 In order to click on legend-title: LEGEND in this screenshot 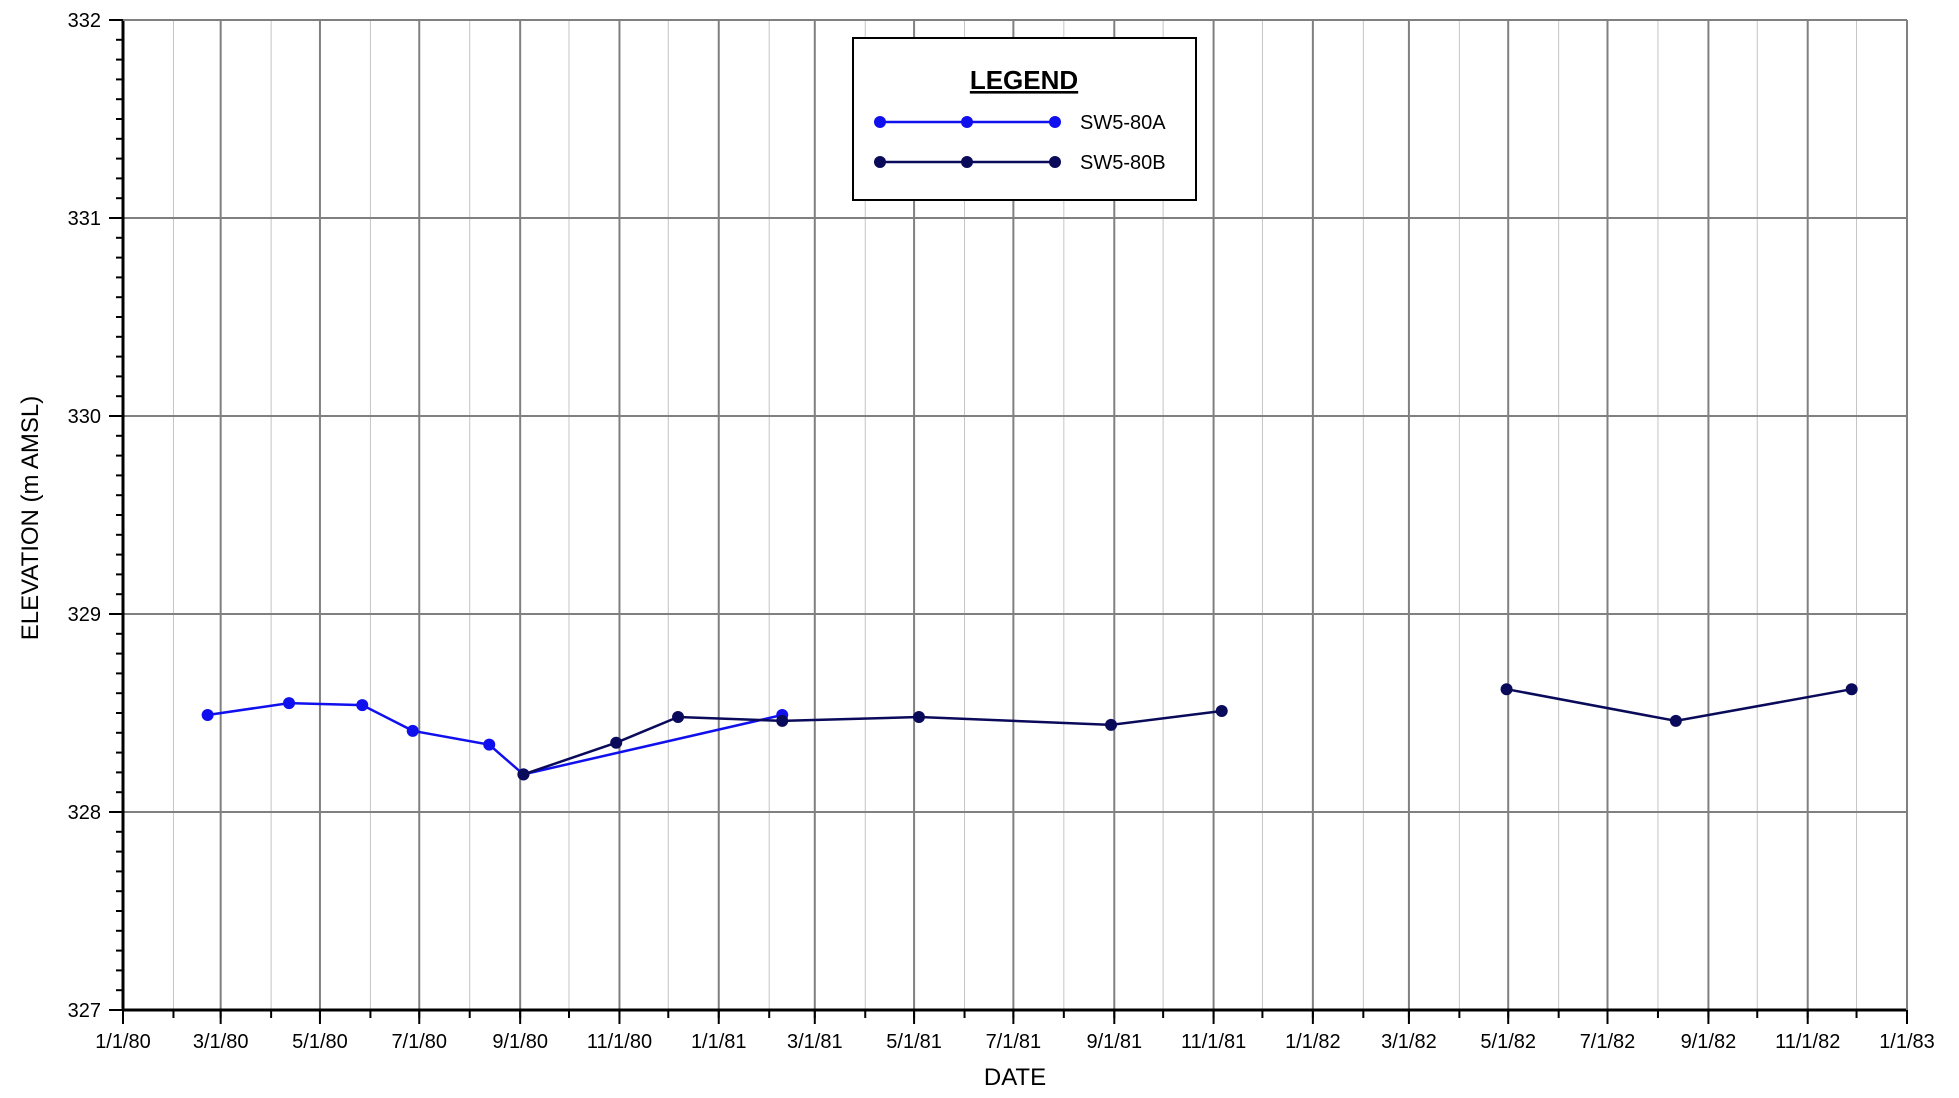, I will do `click(1024, 80)`.